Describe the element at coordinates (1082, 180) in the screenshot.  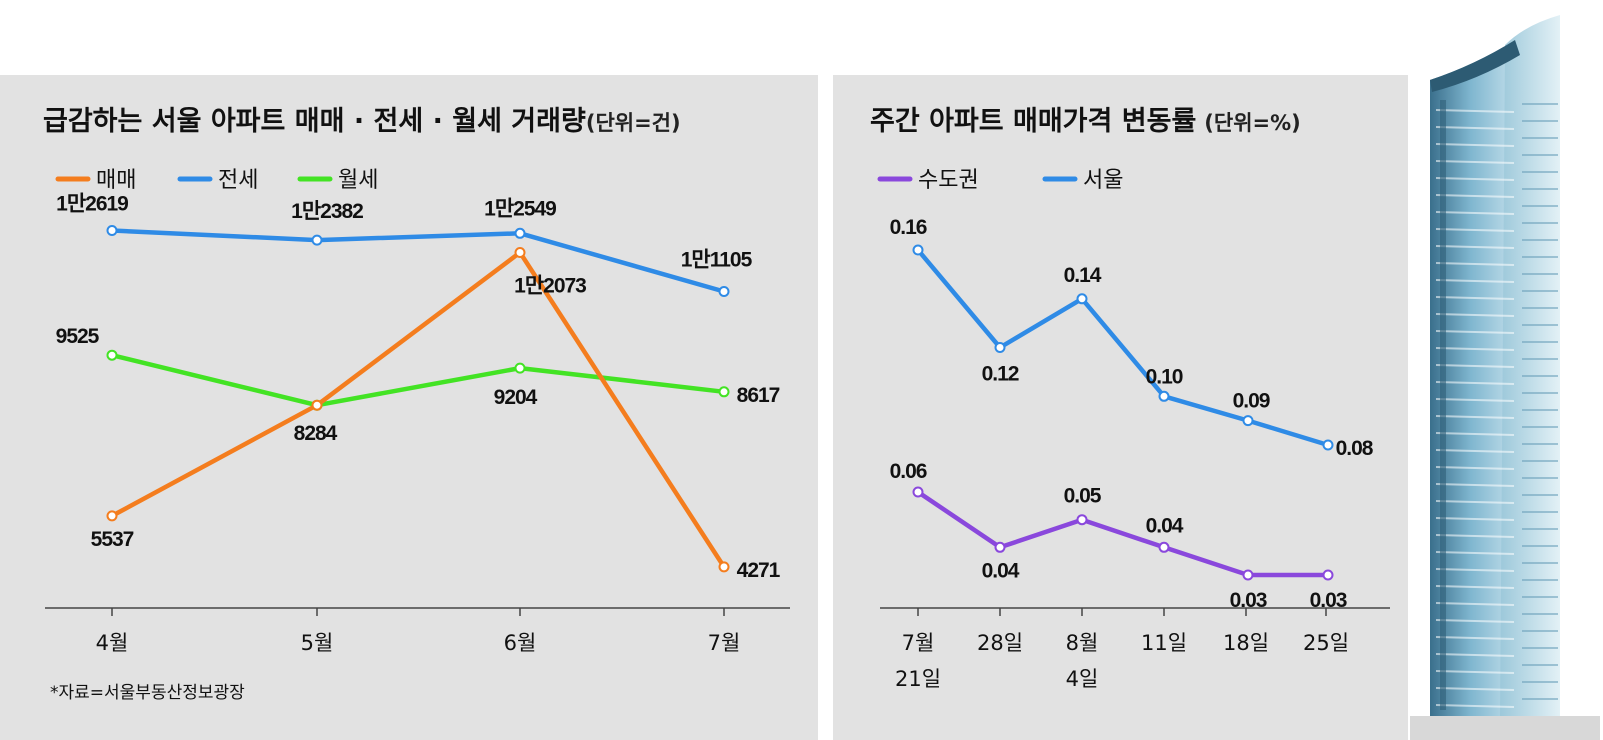
I see `legend-item-seoul: 서울` at that location.